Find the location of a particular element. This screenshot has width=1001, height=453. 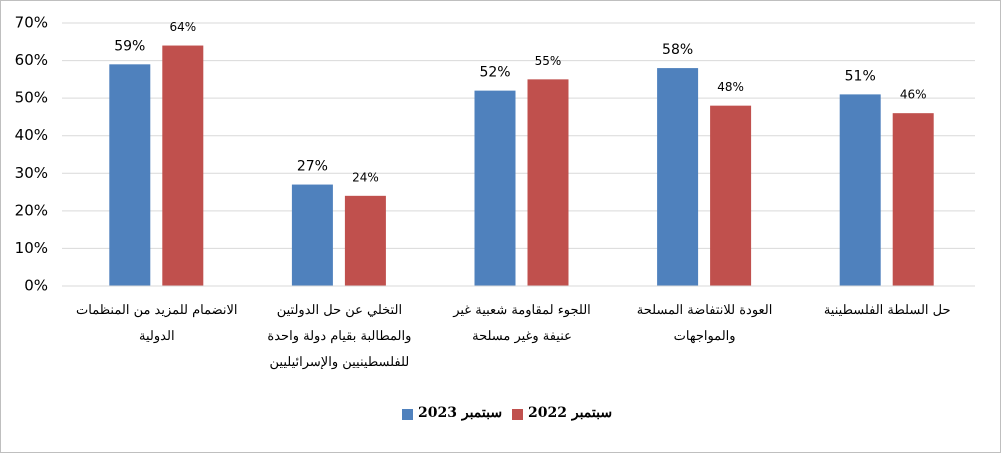

legend-label: سبتمبر 2022 is located at coordinates (570, 413).